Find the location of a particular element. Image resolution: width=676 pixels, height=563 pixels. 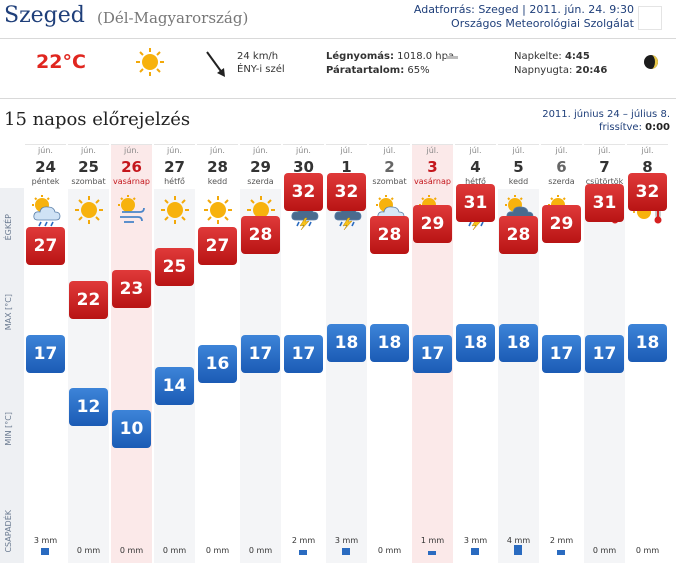

day-number: 6 is located at coordinates (561, 167).